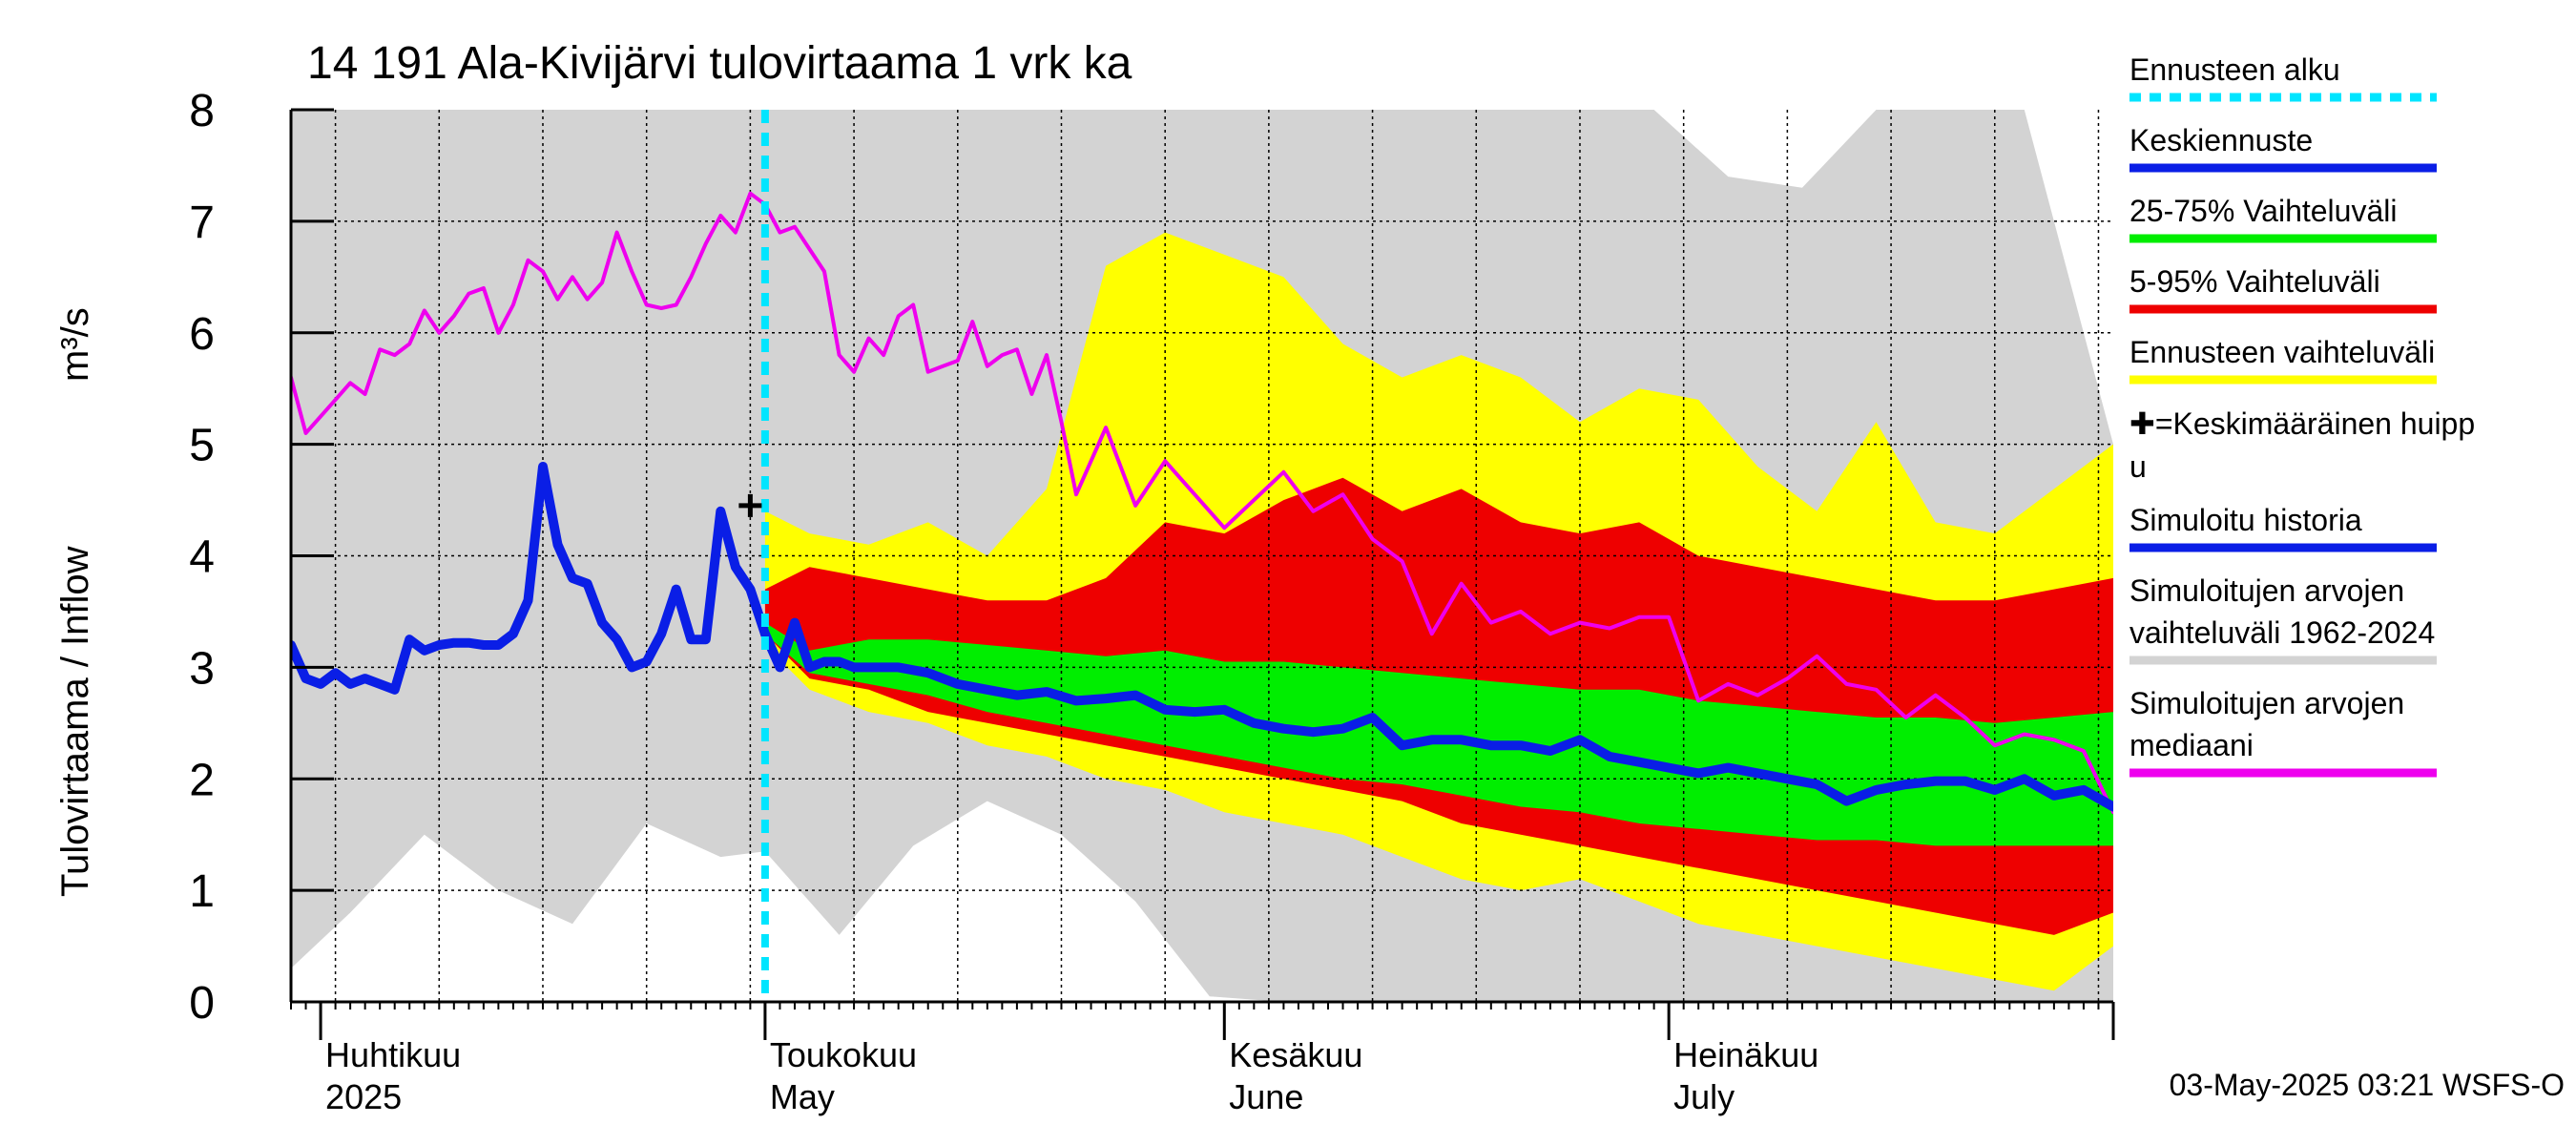 The width and height of the screenshot is (2576, 1145). I want to click on legend-label-line2: mediaani, so click(2191, 745).